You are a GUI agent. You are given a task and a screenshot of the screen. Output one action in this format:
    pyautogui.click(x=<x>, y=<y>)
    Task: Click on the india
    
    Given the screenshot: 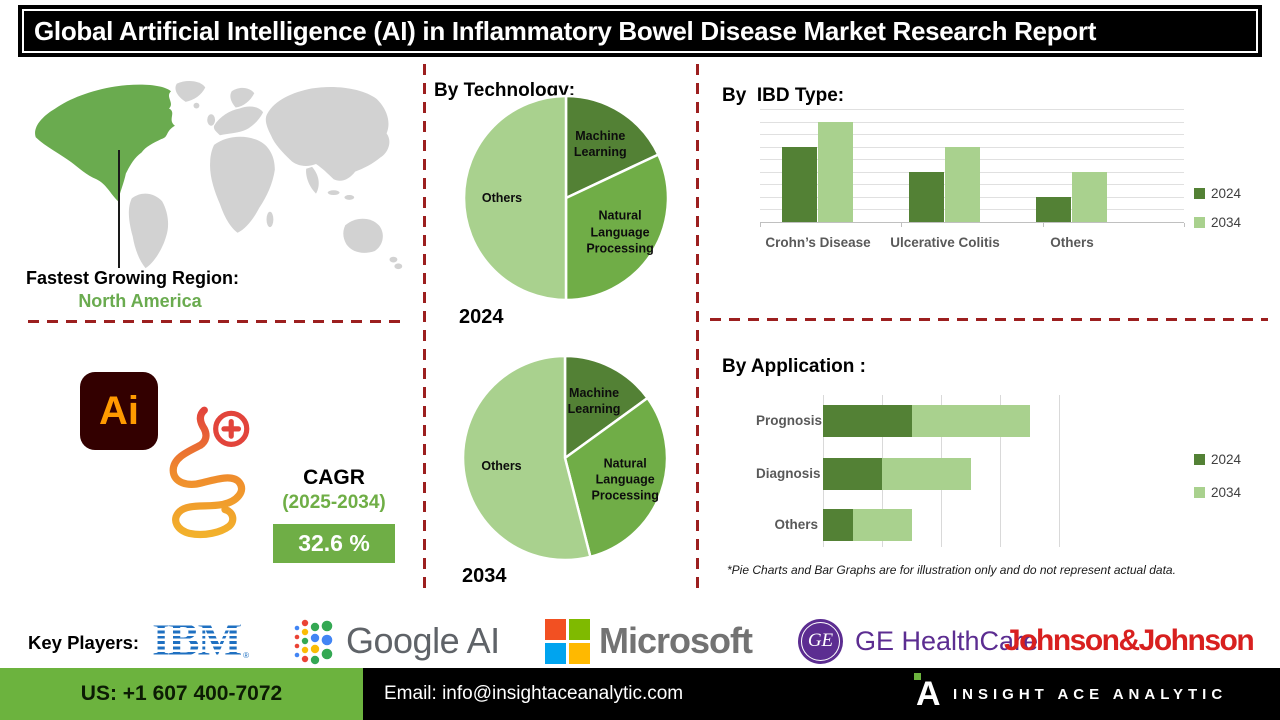 What is the action you would take?
    pyautogui.click(x=312, y=180)
    